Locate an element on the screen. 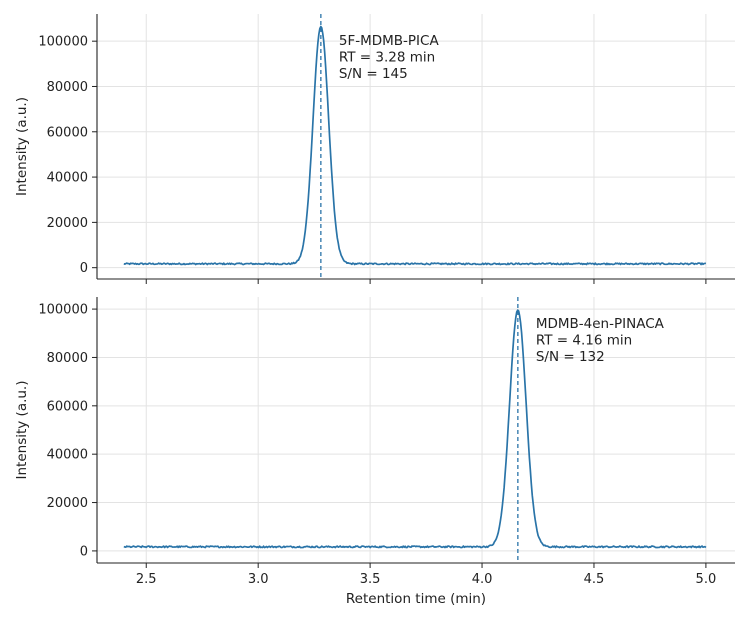  peak-annotation-line: MDMB-4en-PINACA is located at coordinates (600, 324).